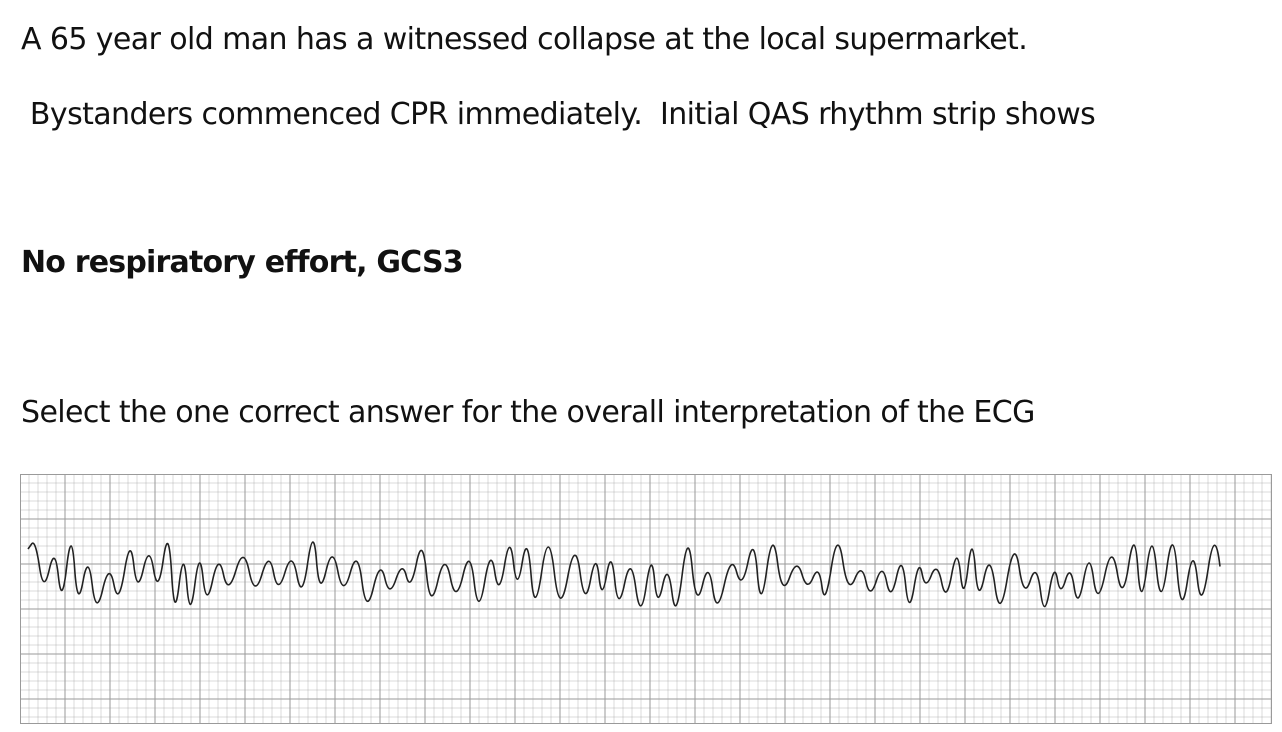  Describe the element at coordinates (624, 574) in the screenshot. I see `ecg-trace` at that location.